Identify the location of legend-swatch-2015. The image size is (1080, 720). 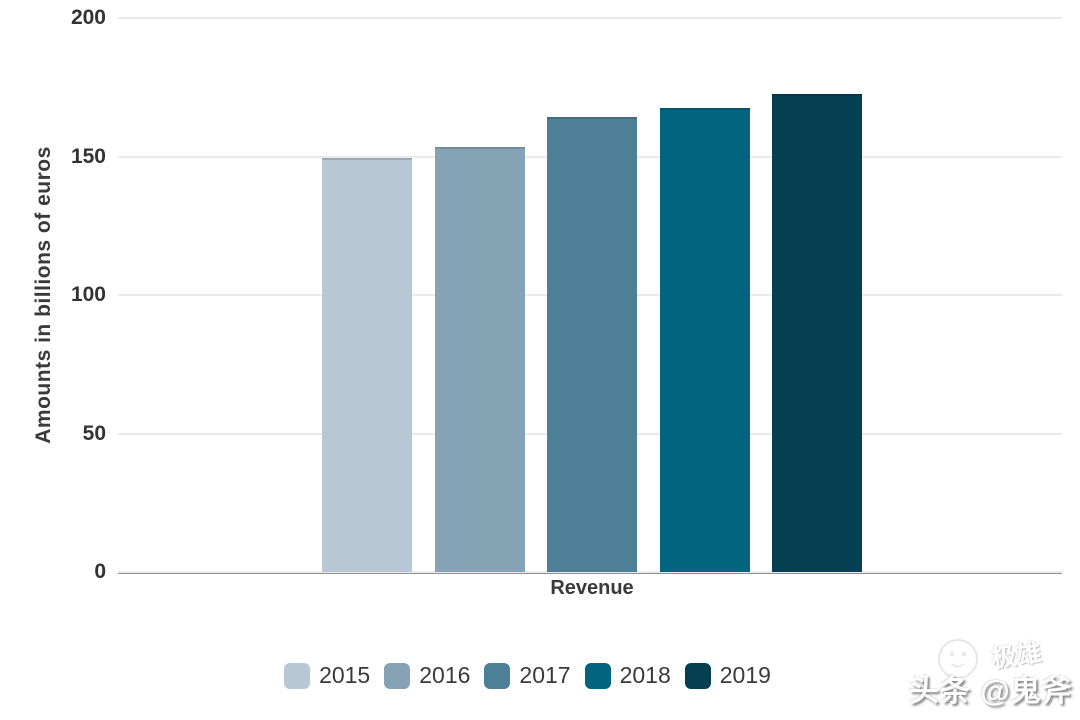
(297, 675).